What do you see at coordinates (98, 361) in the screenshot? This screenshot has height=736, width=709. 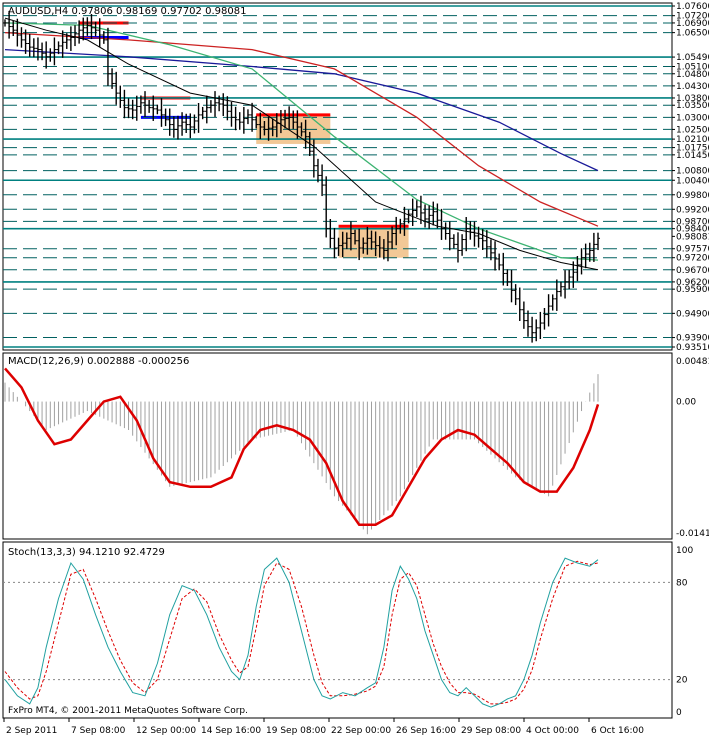 I see `macd-title: MACD(12,26,9) 0.002888 -0.000256` at bounding box center [98, 361].